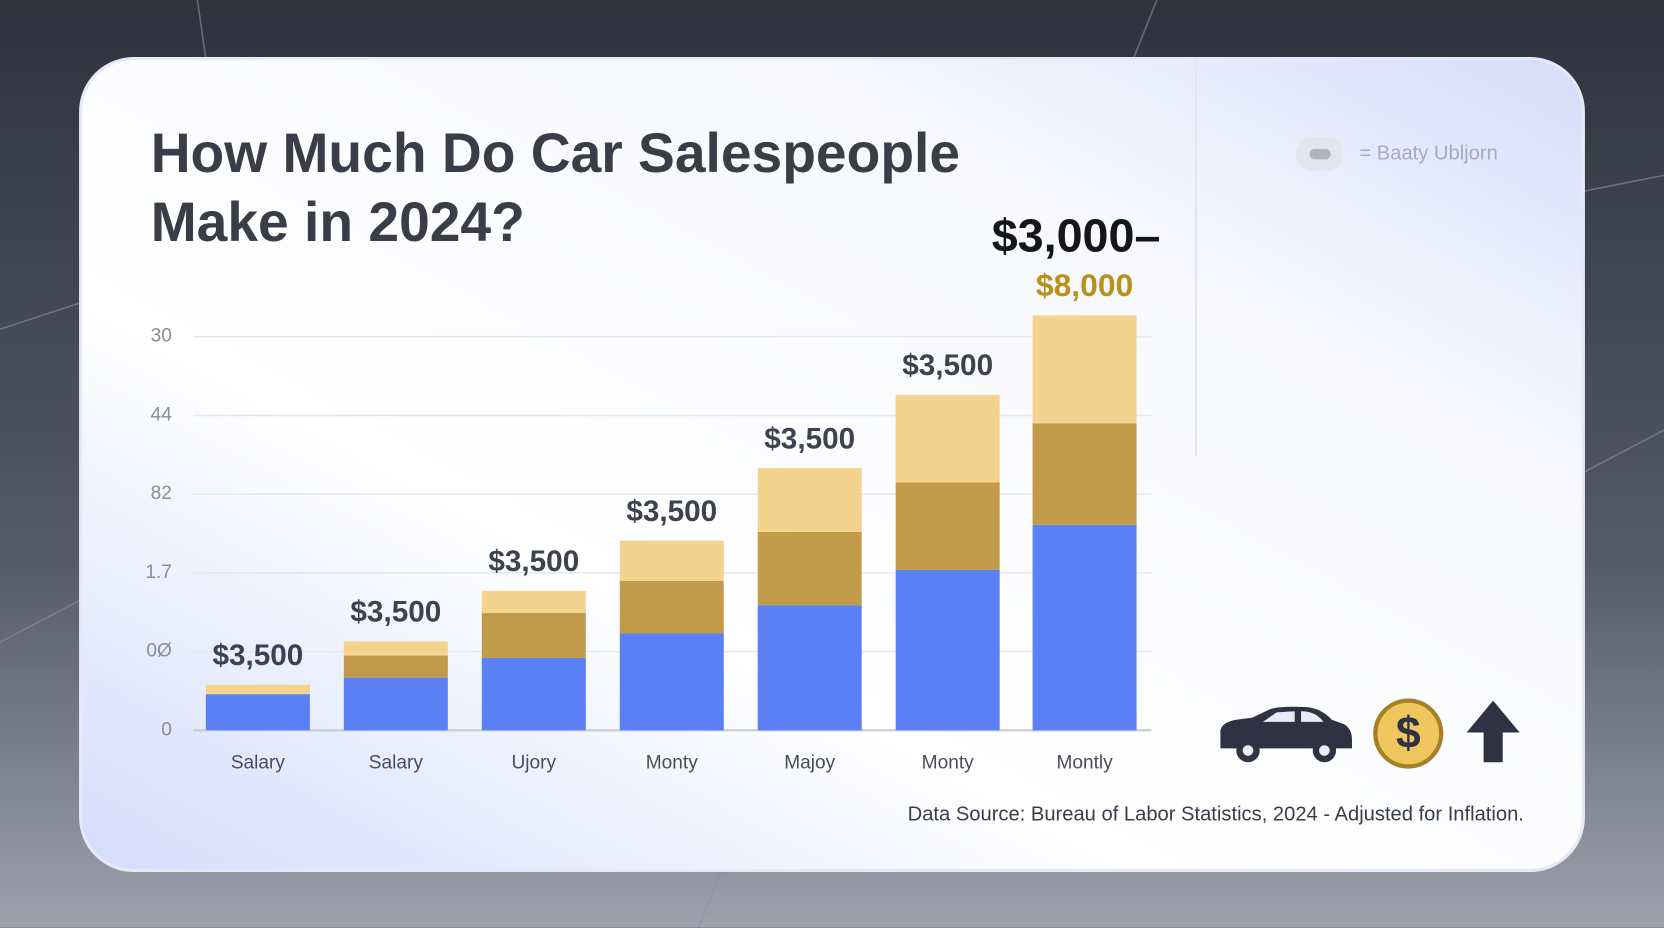  I want to click on y-tick-label: 30, so click(161, 336).